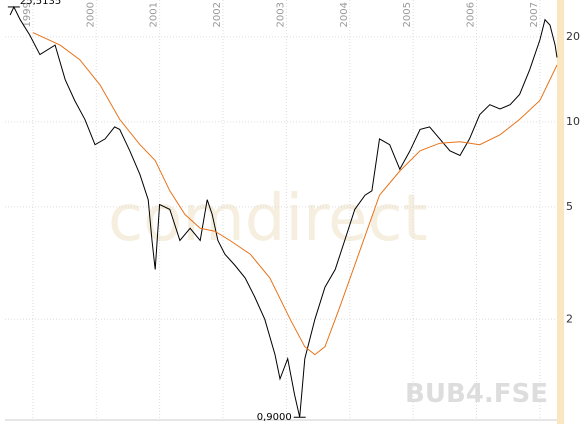 Image resolution: width=584 pixels, height=424 pixels. What do you see at coordinates (534, 14) in the screenshot?
I see `x-tick-label: 2007` at bounding box center [534, 14].